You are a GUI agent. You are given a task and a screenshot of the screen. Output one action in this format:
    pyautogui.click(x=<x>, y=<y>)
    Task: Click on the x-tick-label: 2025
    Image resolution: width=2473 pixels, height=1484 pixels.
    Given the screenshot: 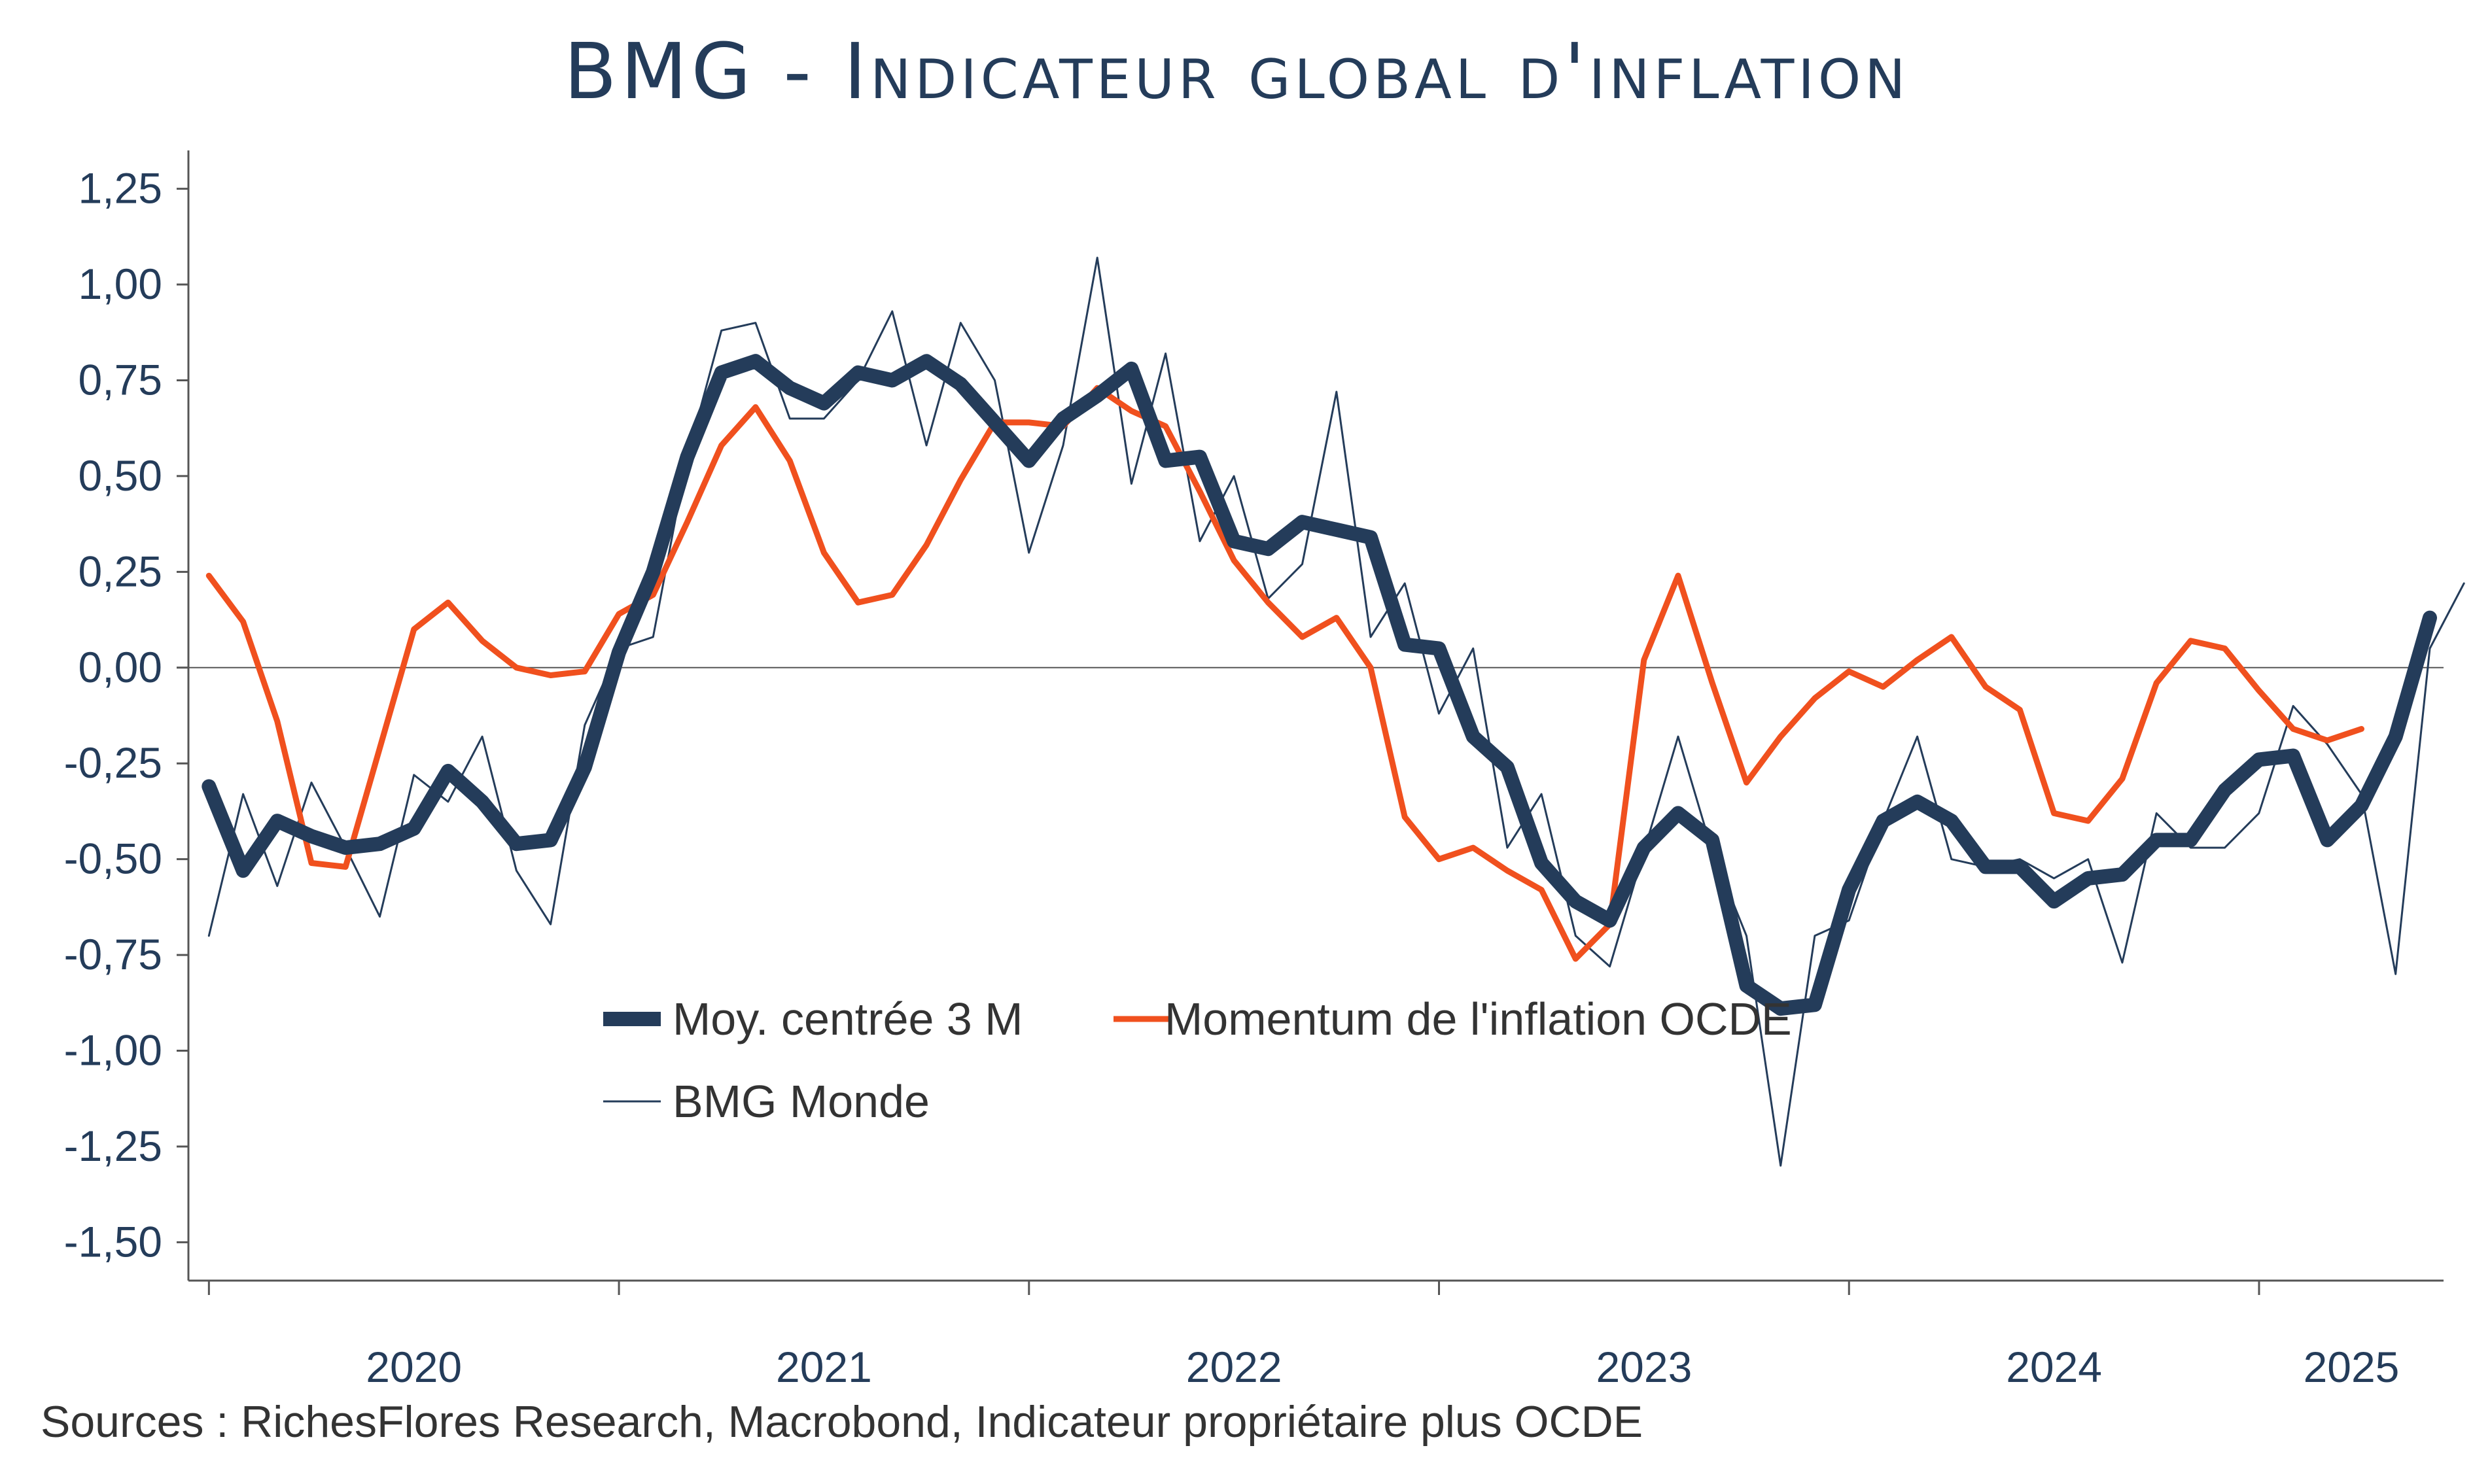 What is the action you would take?
    pyautogui.click(x=2352, y=1367)
    